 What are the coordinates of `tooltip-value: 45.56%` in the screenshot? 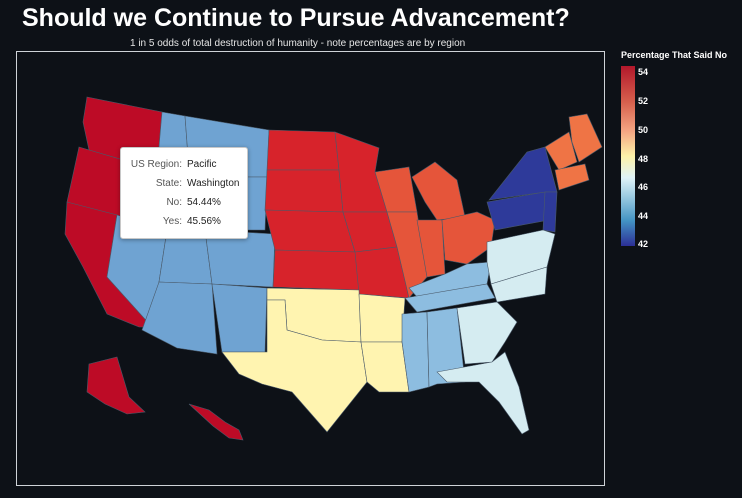 It's located at (204, 221).